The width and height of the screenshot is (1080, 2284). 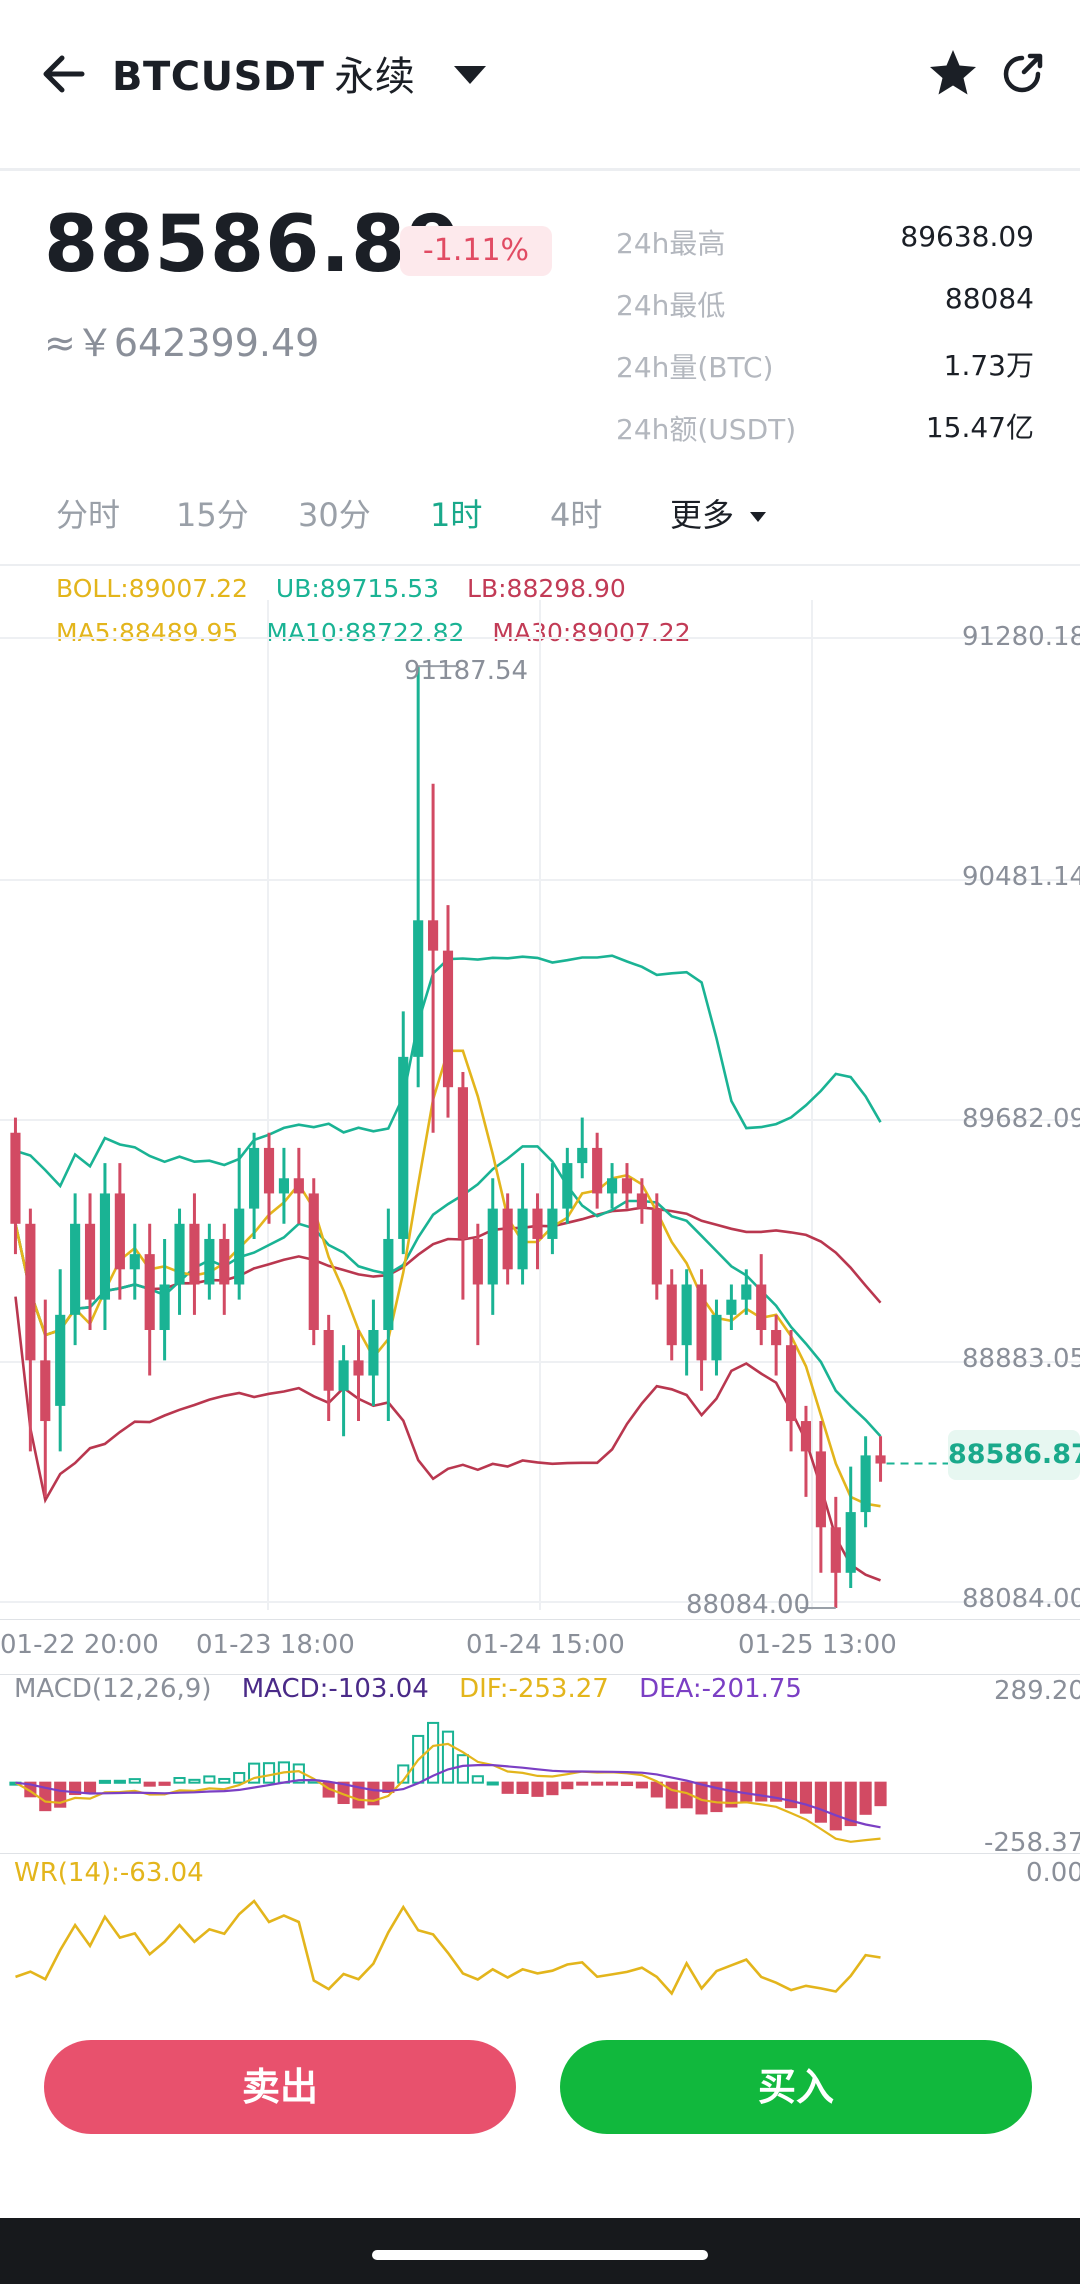 I want to click on symbol-dropdown-icon, so click(x=470, y=75).